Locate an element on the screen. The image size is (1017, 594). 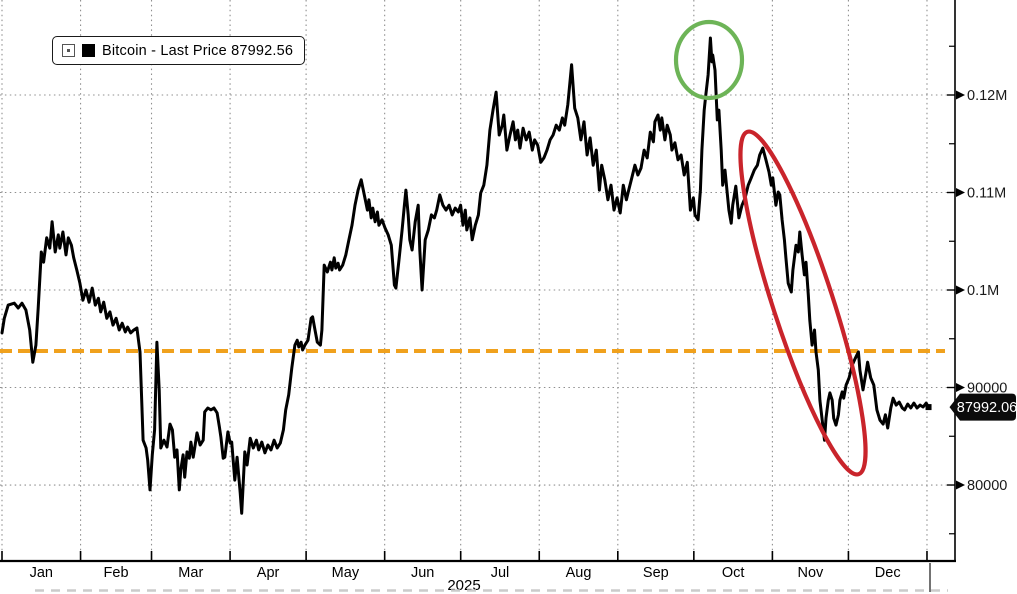
last-point-marker is located at coordinates (928, 407).